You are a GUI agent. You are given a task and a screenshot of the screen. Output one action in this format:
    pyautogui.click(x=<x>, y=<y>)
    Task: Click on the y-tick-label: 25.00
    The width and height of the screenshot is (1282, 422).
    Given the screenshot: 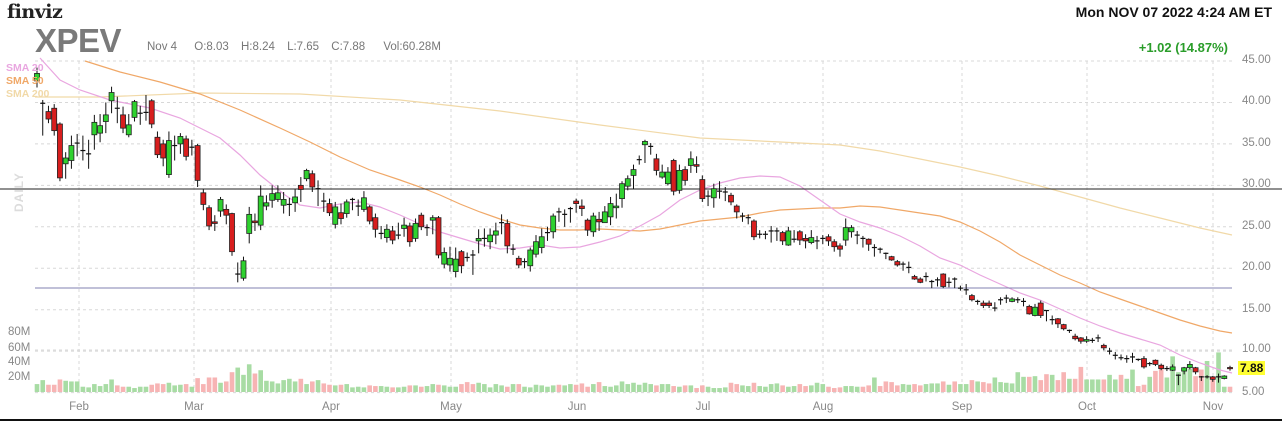 What is the action you would take?
    pyautogui.click(x=1256, y=225)
    